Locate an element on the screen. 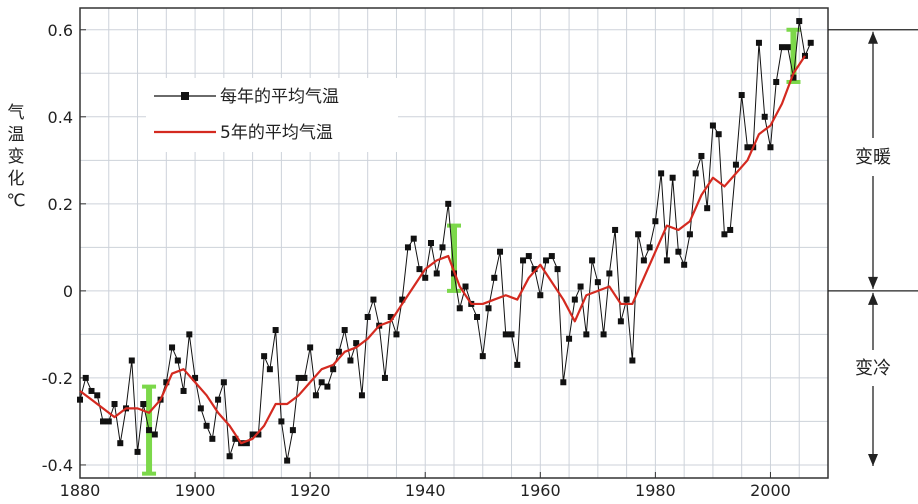 The image size is (918, 504). y-tick-label: 0.6 is located at coordinates (60, 30).